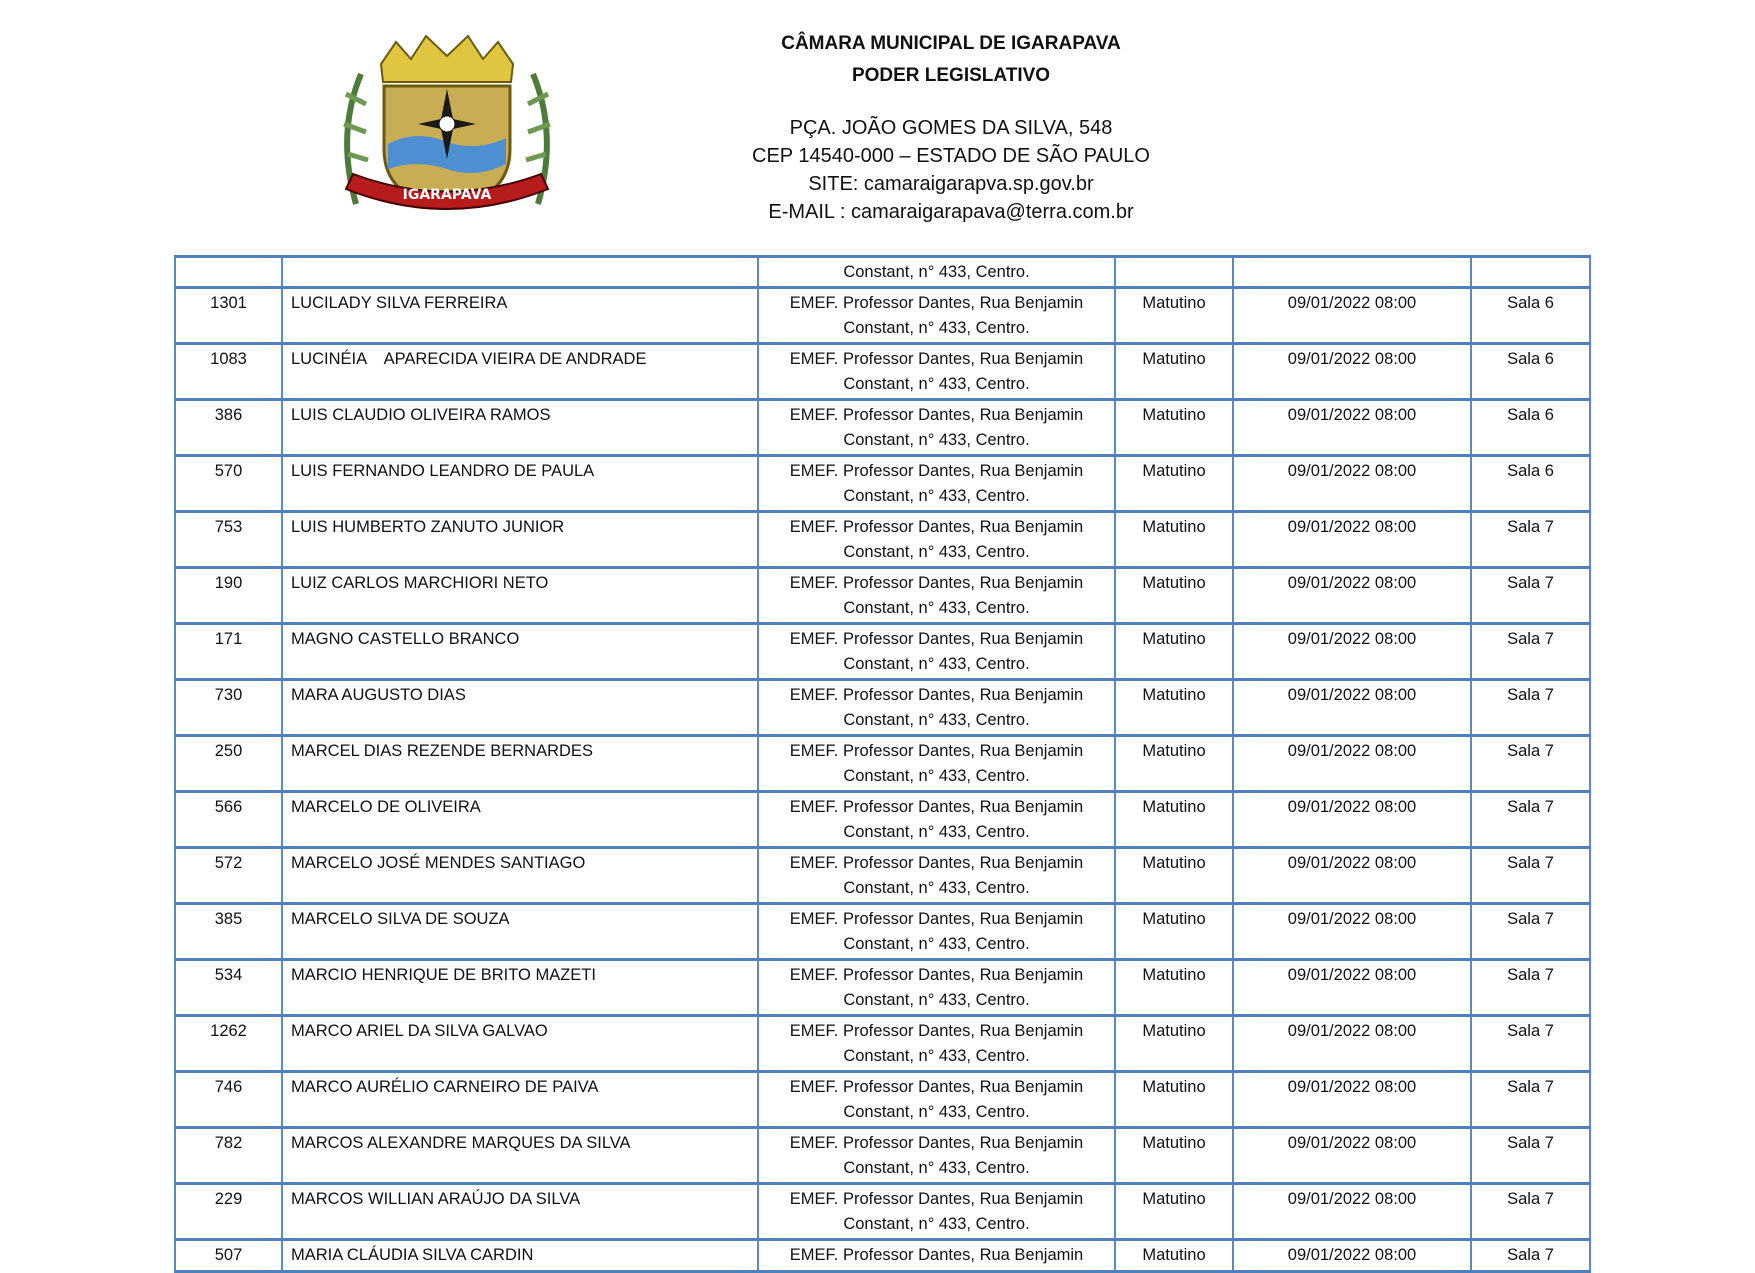 The height and width of the screenshot is (1273, 1755). I want to click on header-site: SITE: camaraigarapva.sp.gov.br, so click(951, 184).